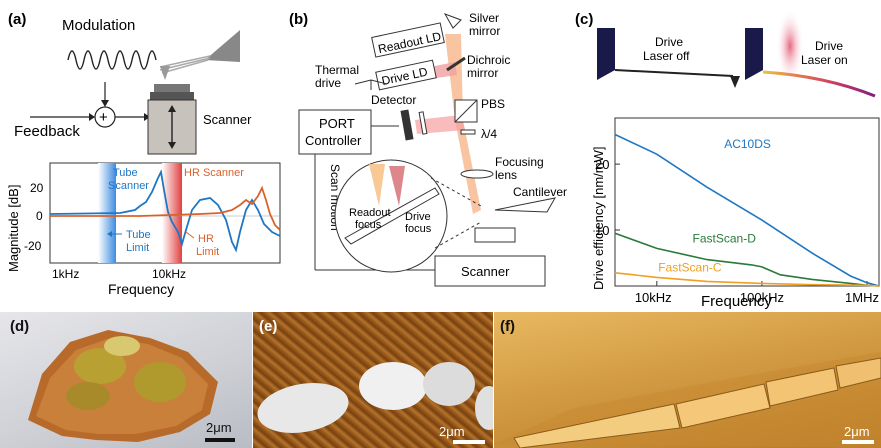 The height and width of the screenshot is (448, 881). I want to click on x-axis-label: Frequency, so click(141, 289).